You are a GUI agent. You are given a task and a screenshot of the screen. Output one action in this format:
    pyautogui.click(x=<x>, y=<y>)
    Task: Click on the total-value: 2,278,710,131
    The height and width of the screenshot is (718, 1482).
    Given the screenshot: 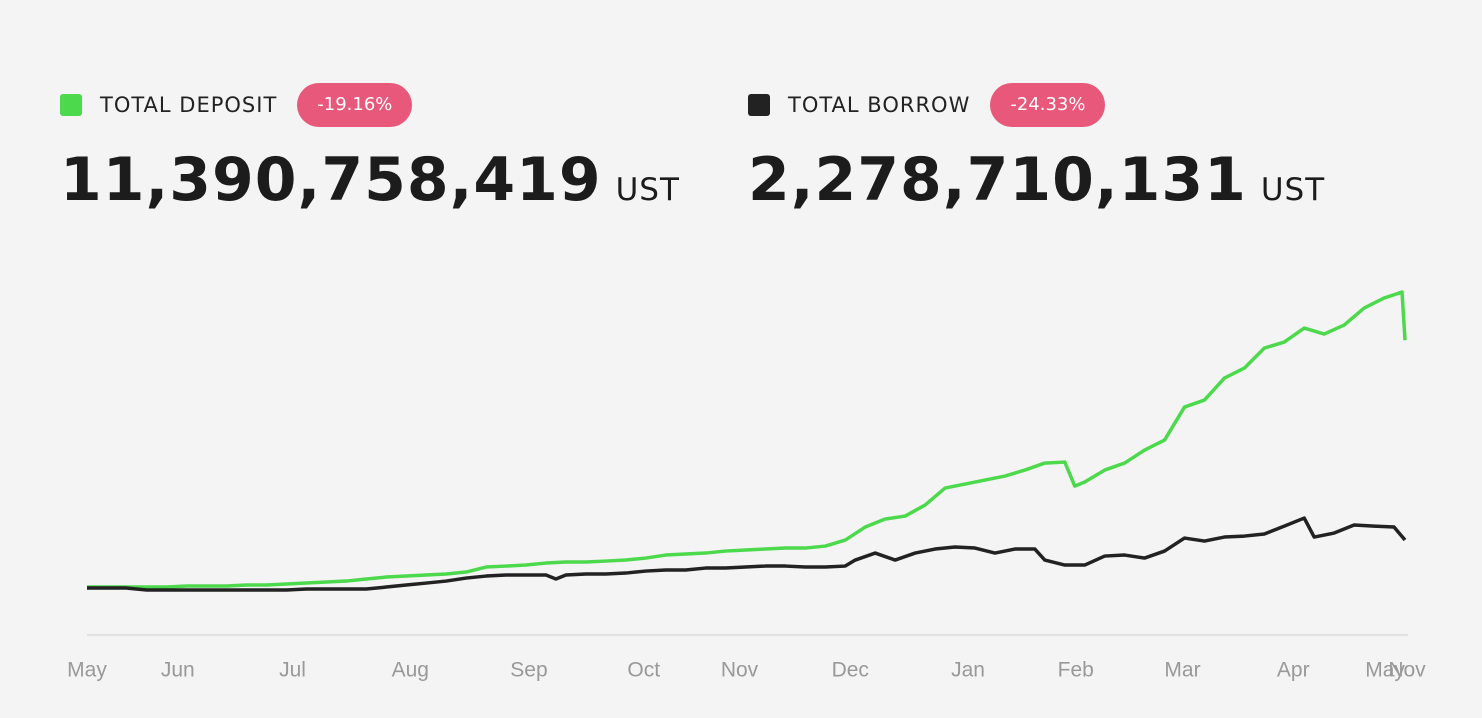 What is the action you would take?
    pyautogui.click(x=997, y=180)
    